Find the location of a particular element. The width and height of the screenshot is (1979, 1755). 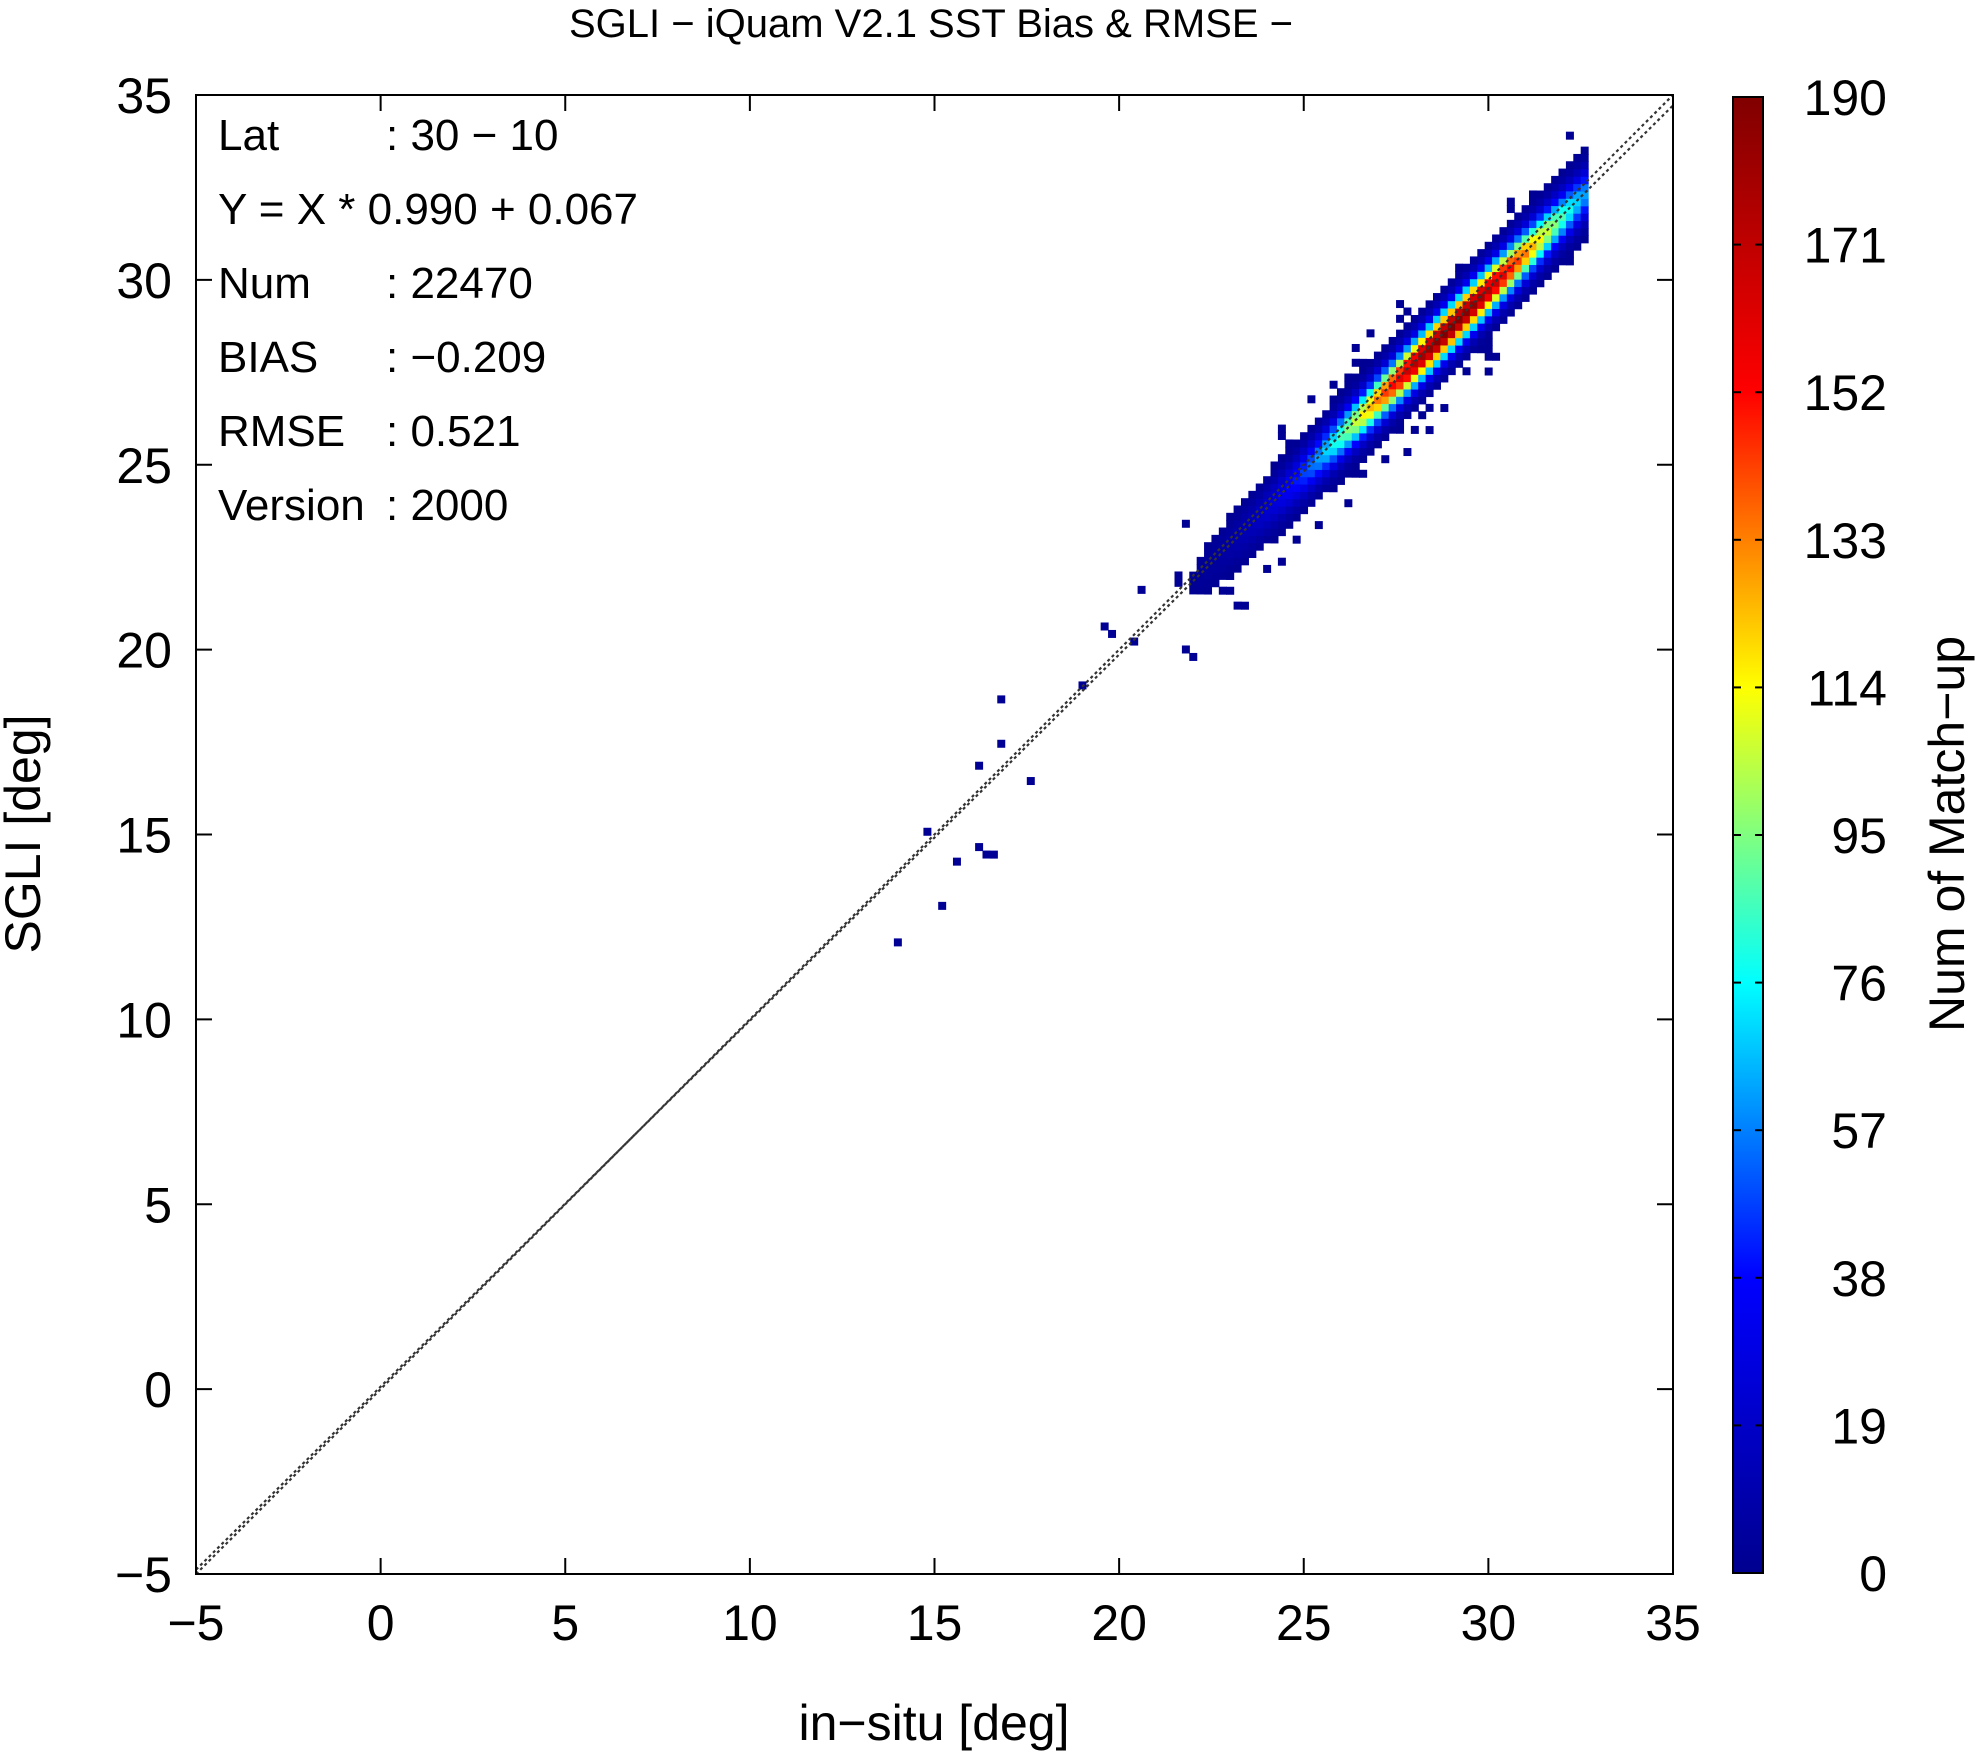

y-tick-label: −5 is located at coordinates (143, 1575).